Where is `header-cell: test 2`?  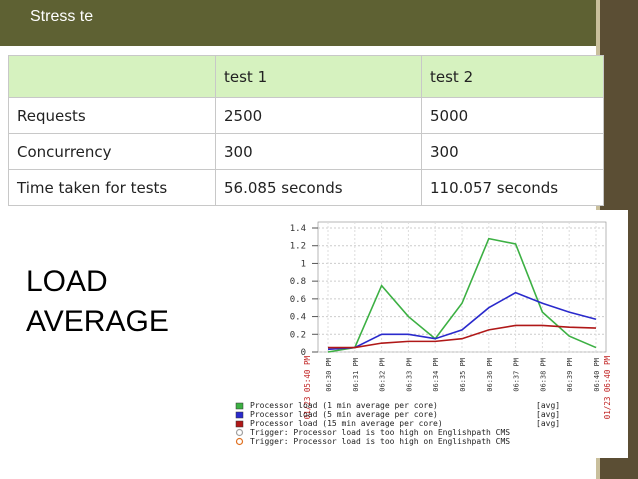 header-cell: test 2 is located at coordinates (512, 76).